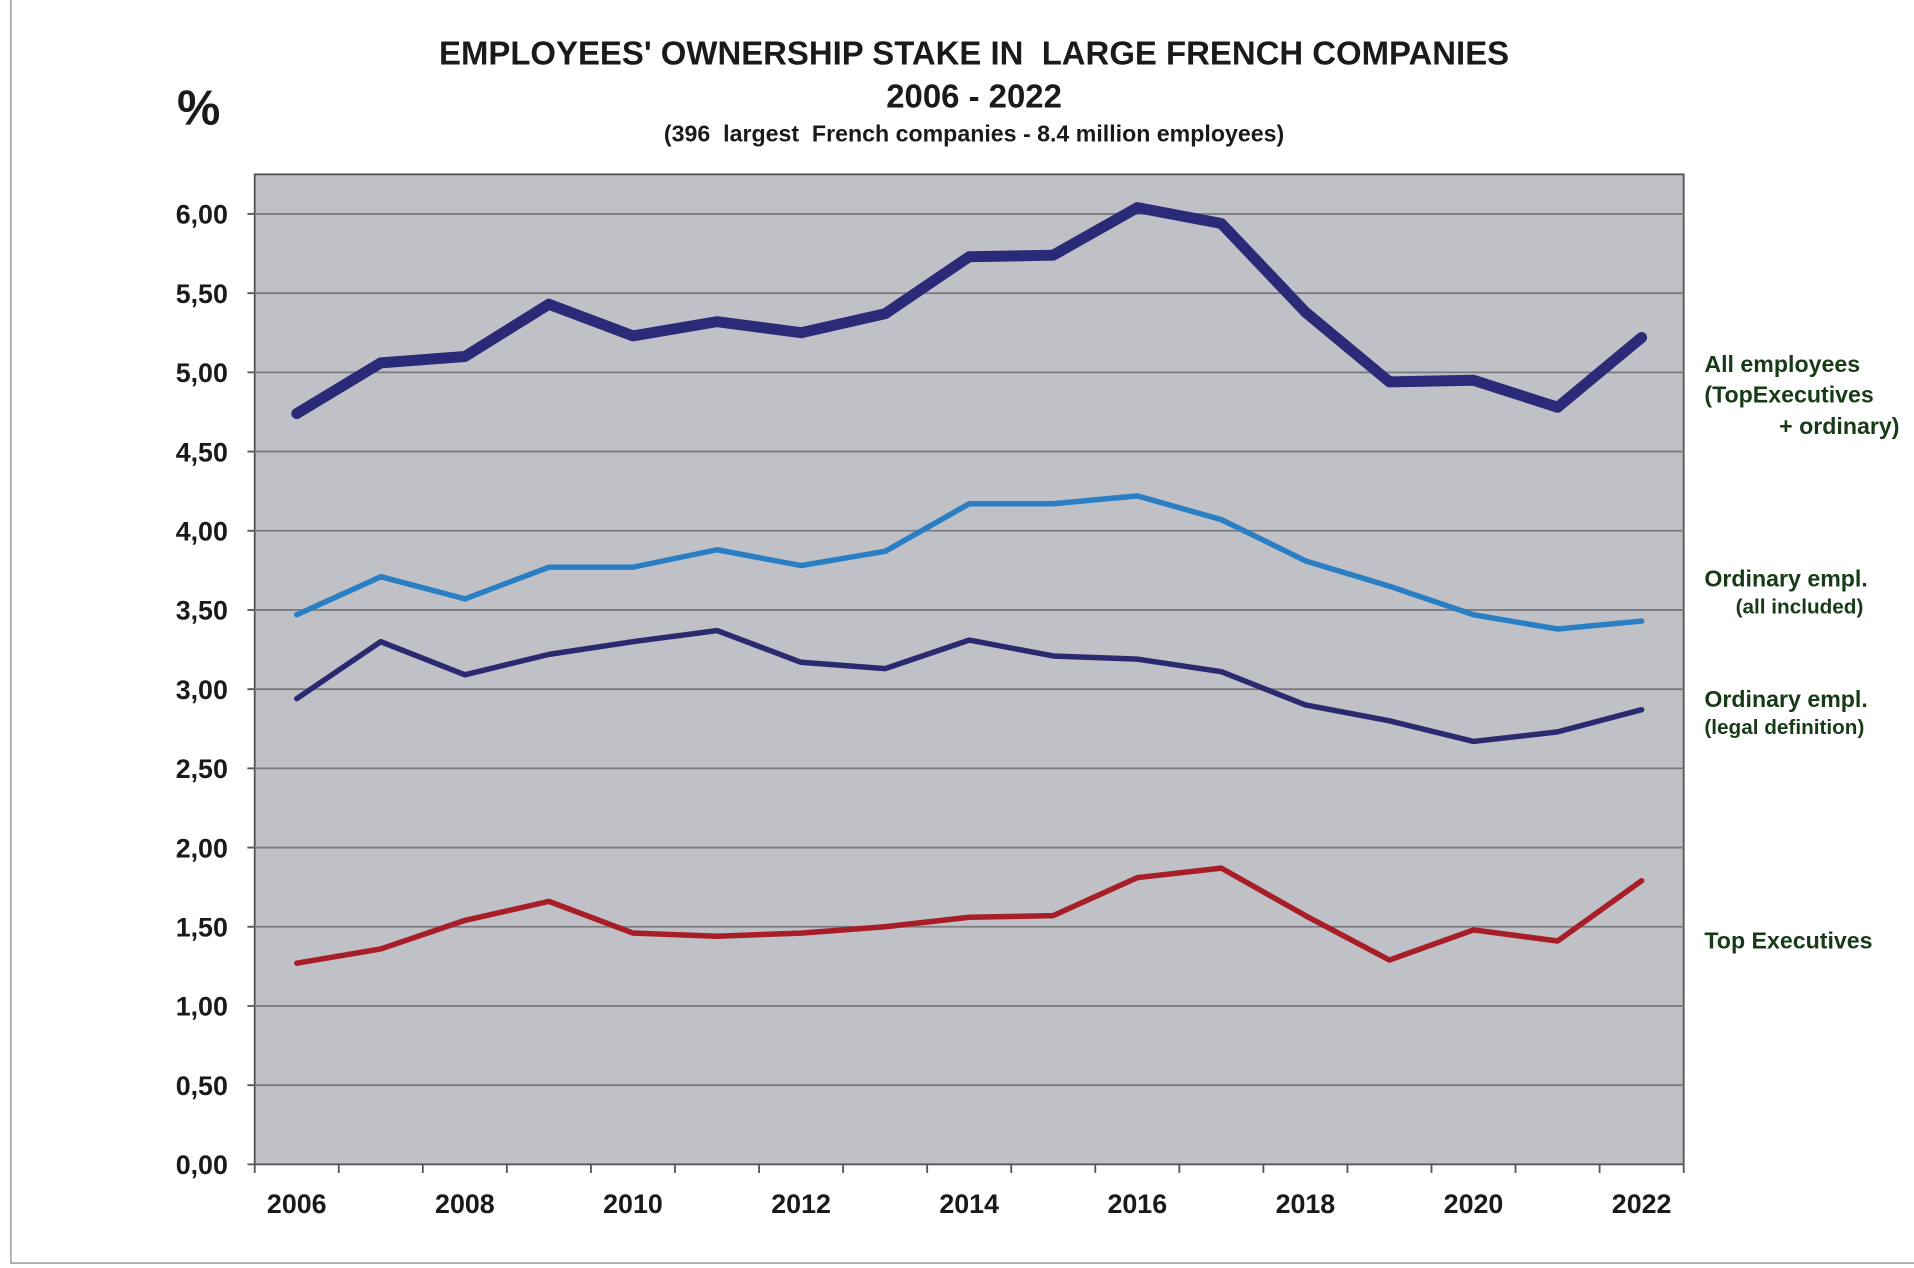 Image resolution: width=1914 pixels, height=1268 pixels. Describe the element at coordinates (1137, 1204) in the screenshot. I see `x-tick-label: 2016` at that location.